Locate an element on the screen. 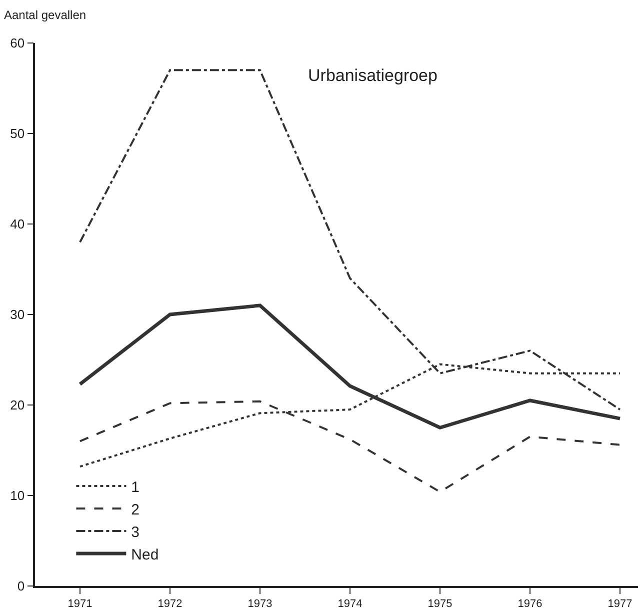 The image size is (642, 611). legend-label: 3 is located at coordinates (135, 532).